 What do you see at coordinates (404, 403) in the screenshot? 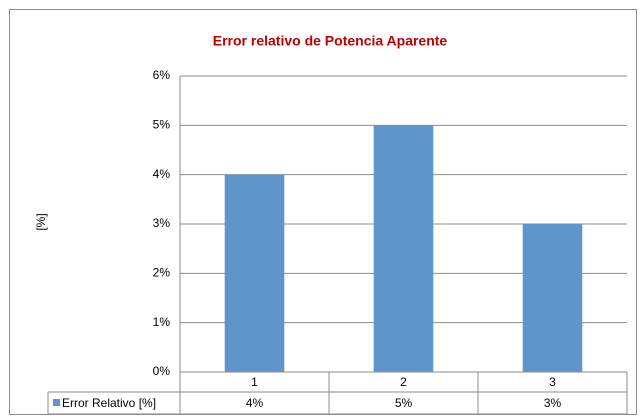
I see `data-table-value: 5%` at bounding box center [404, 403].